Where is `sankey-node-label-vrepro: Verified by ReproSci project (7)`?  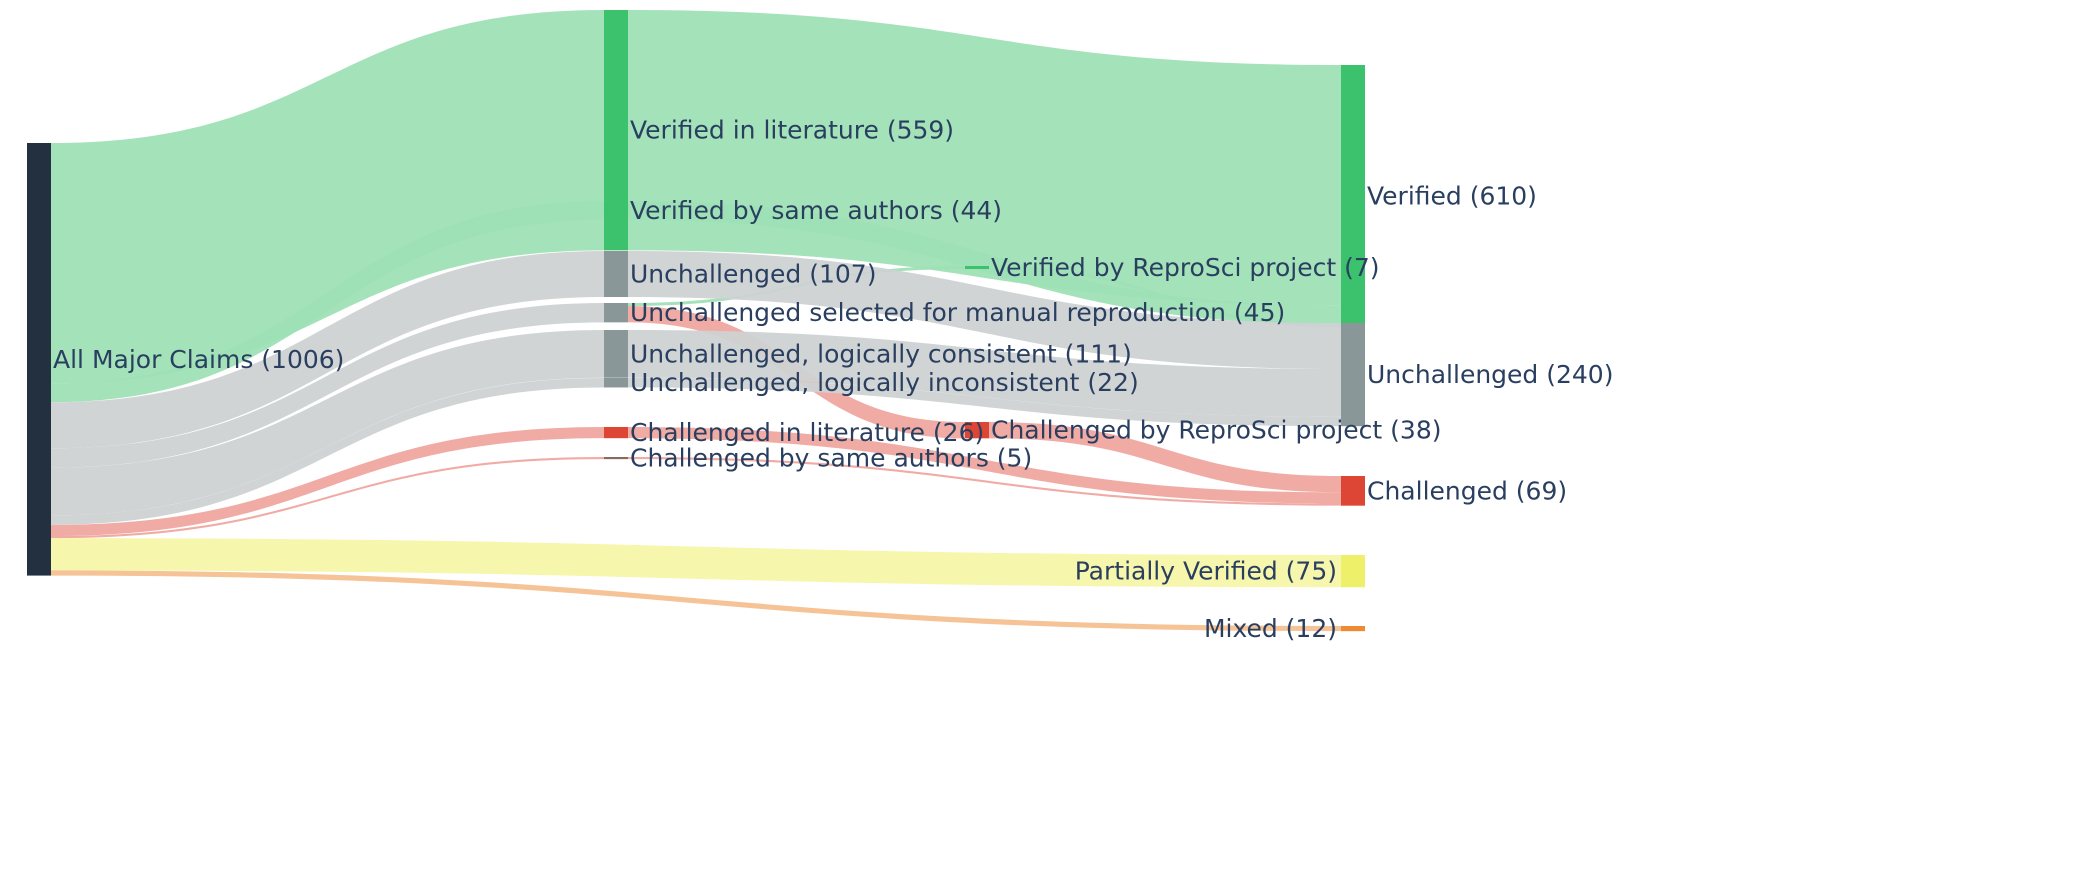 sankey-node-label-vrepro: Verified by ReproSci project (7) is located at coordinates (1185, 267).